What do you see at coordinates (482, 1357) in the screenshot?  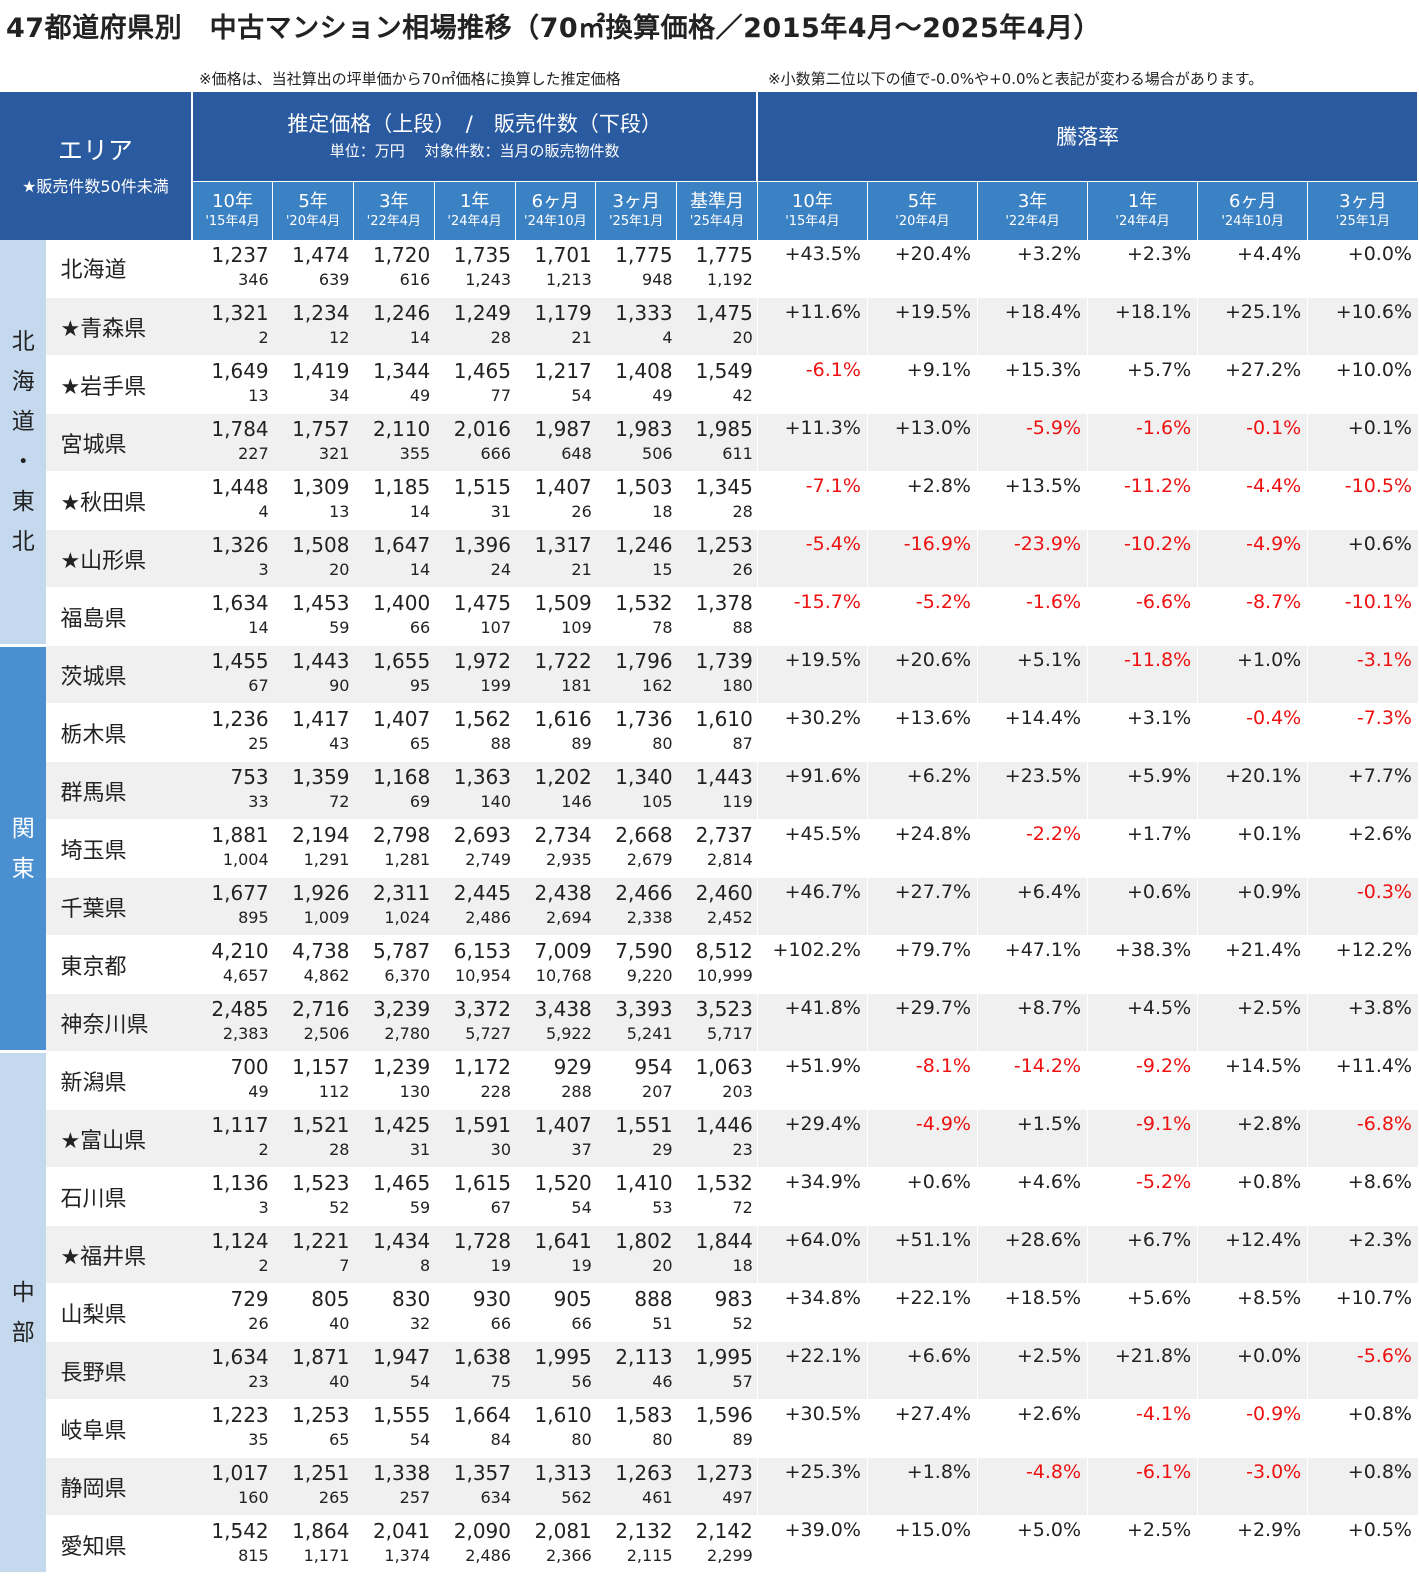 I see `estimated-price: 1,638` at bounding box center [482, 1357].